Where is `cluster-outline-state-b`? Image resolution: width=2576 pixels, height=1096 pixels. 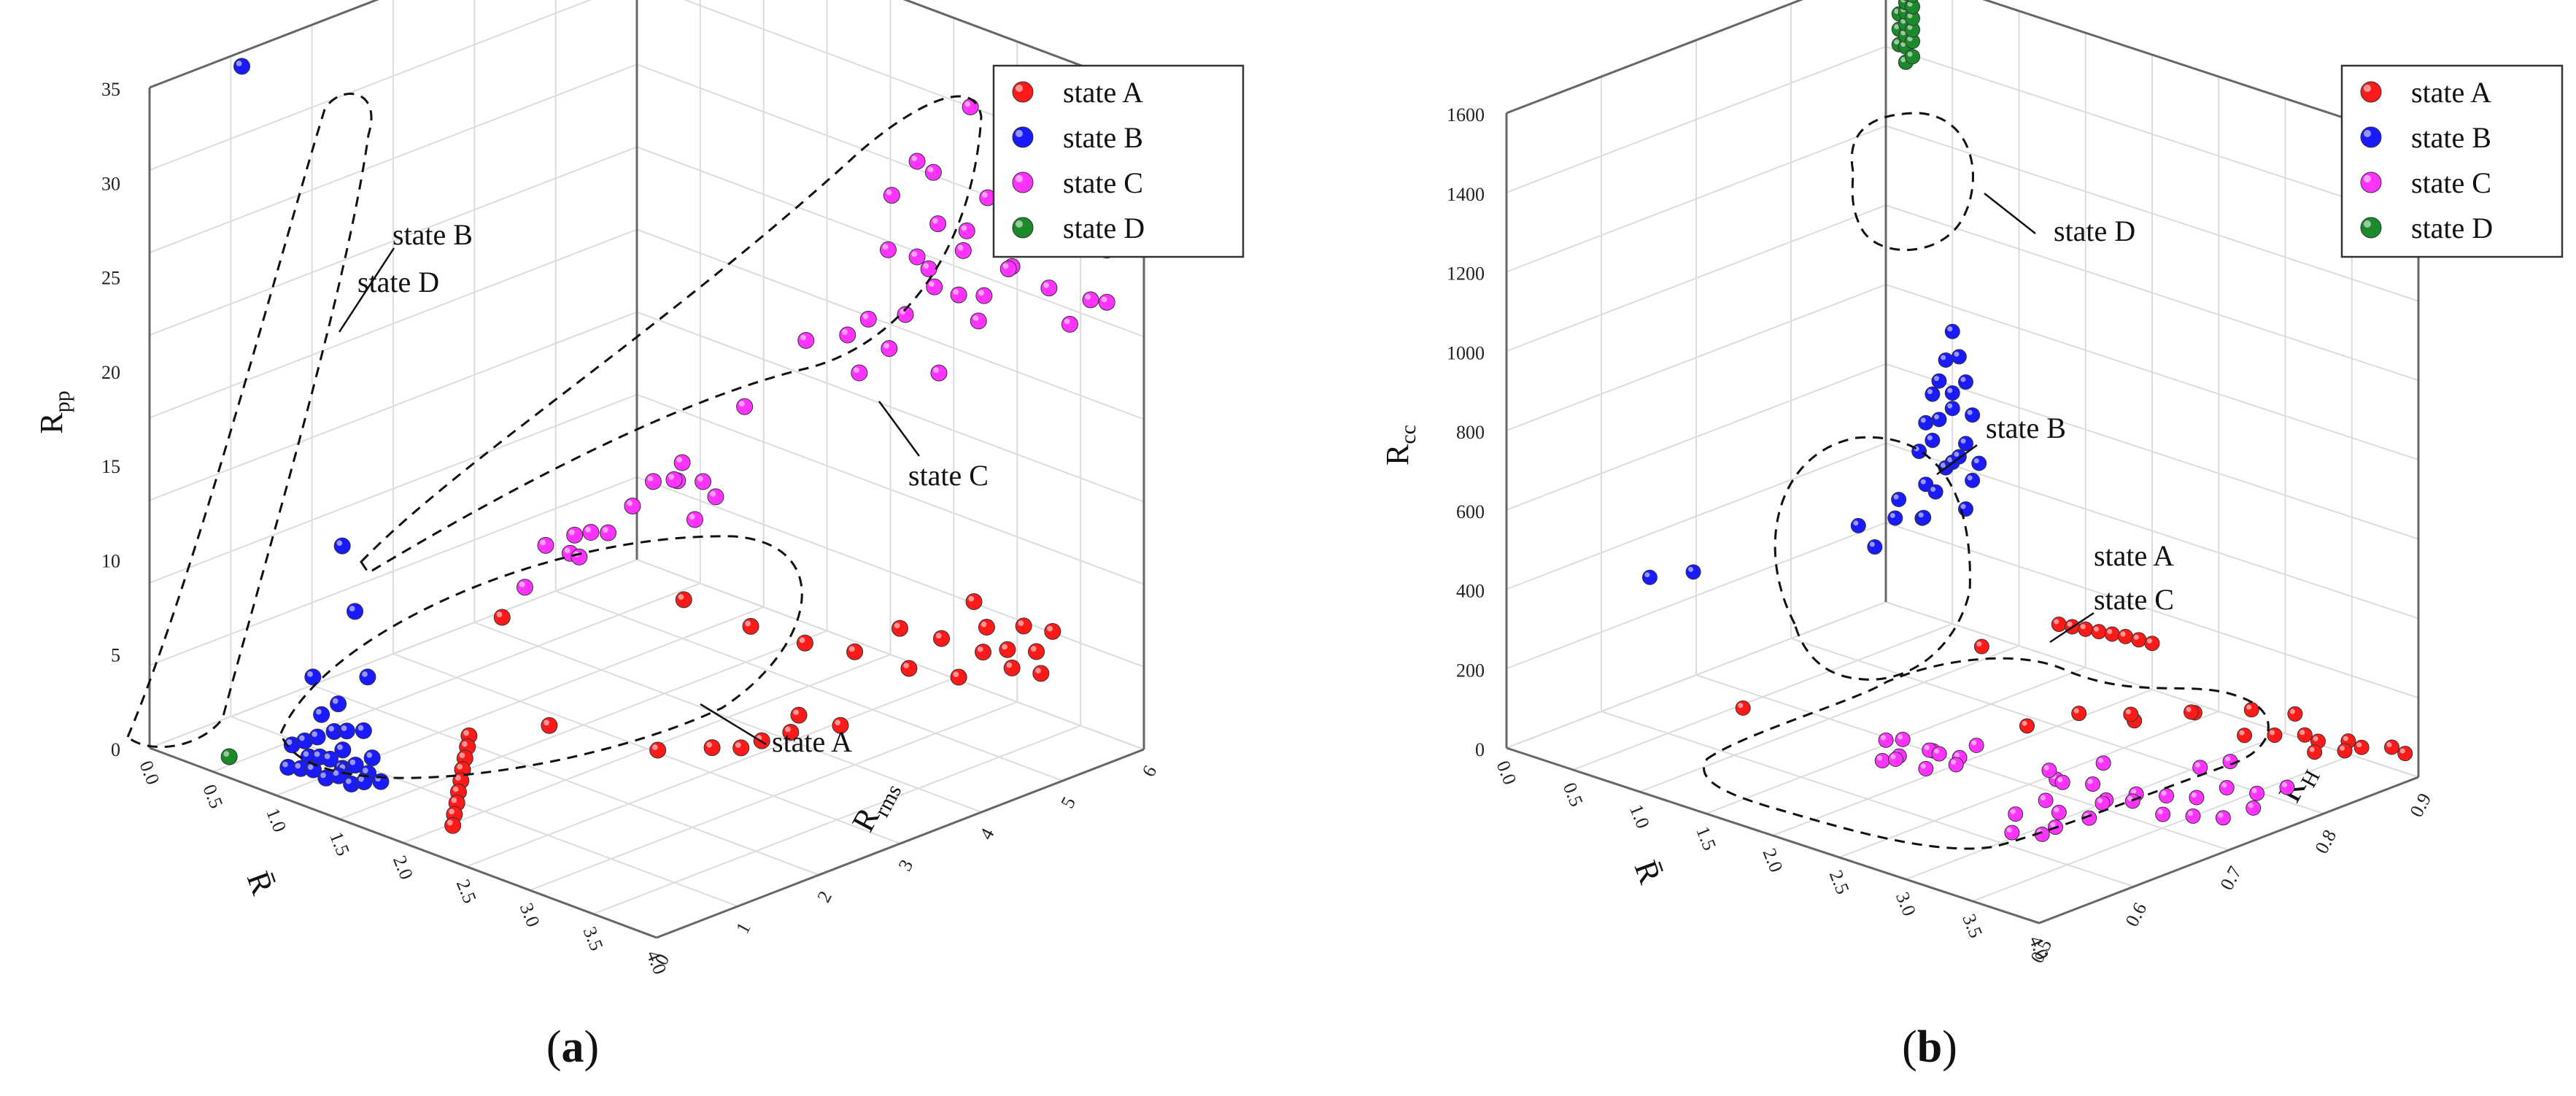
cluster-outline-state-b is located at coordinates (249, 421).